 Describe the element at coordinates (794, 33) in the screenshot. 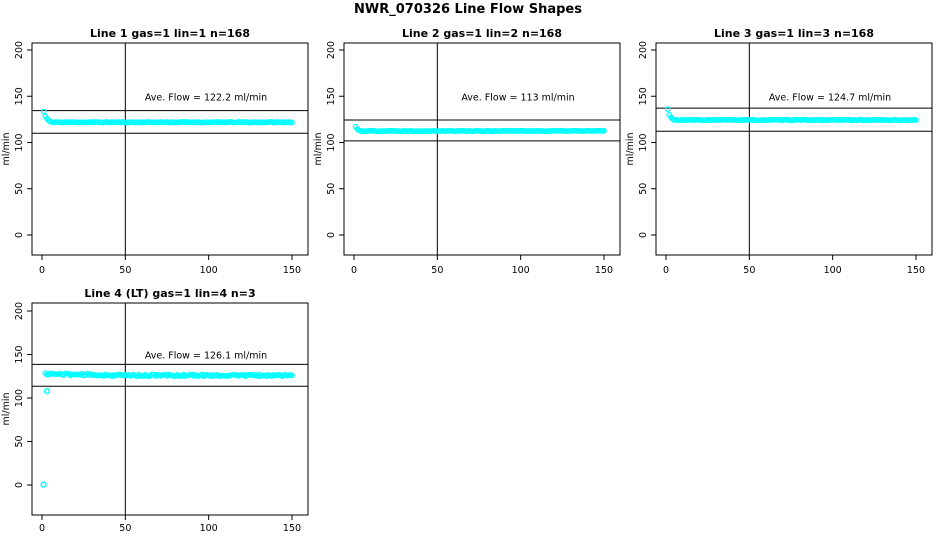

I see `panel-title: Line 3 gas=1 lin=3 n=168` at that location.